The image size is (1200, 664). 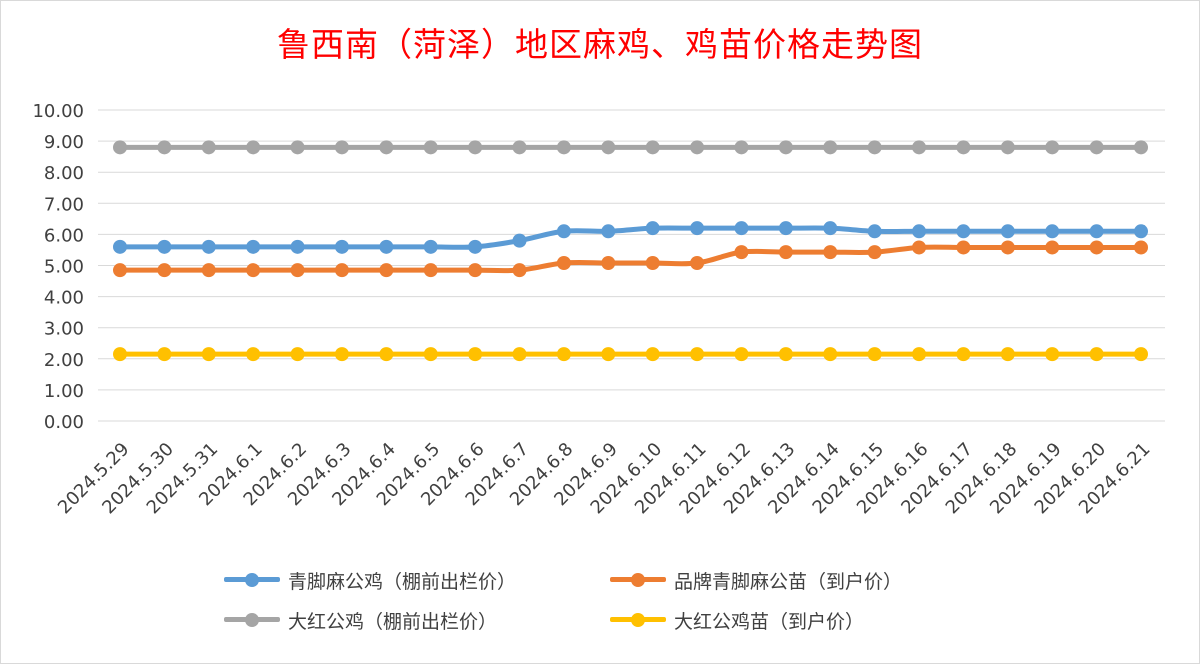 I want to click on legend-item-1: 青脚麻公鸡（棚前出栏价）, so click(x=369, y=580).